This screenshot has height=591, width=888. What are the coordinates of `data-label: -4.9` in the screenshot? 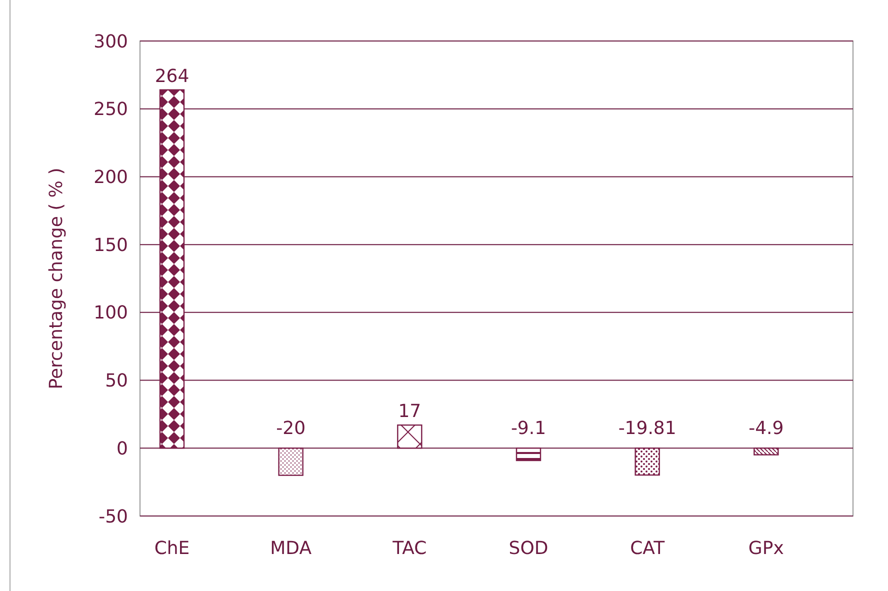 It's located at (766, 429).